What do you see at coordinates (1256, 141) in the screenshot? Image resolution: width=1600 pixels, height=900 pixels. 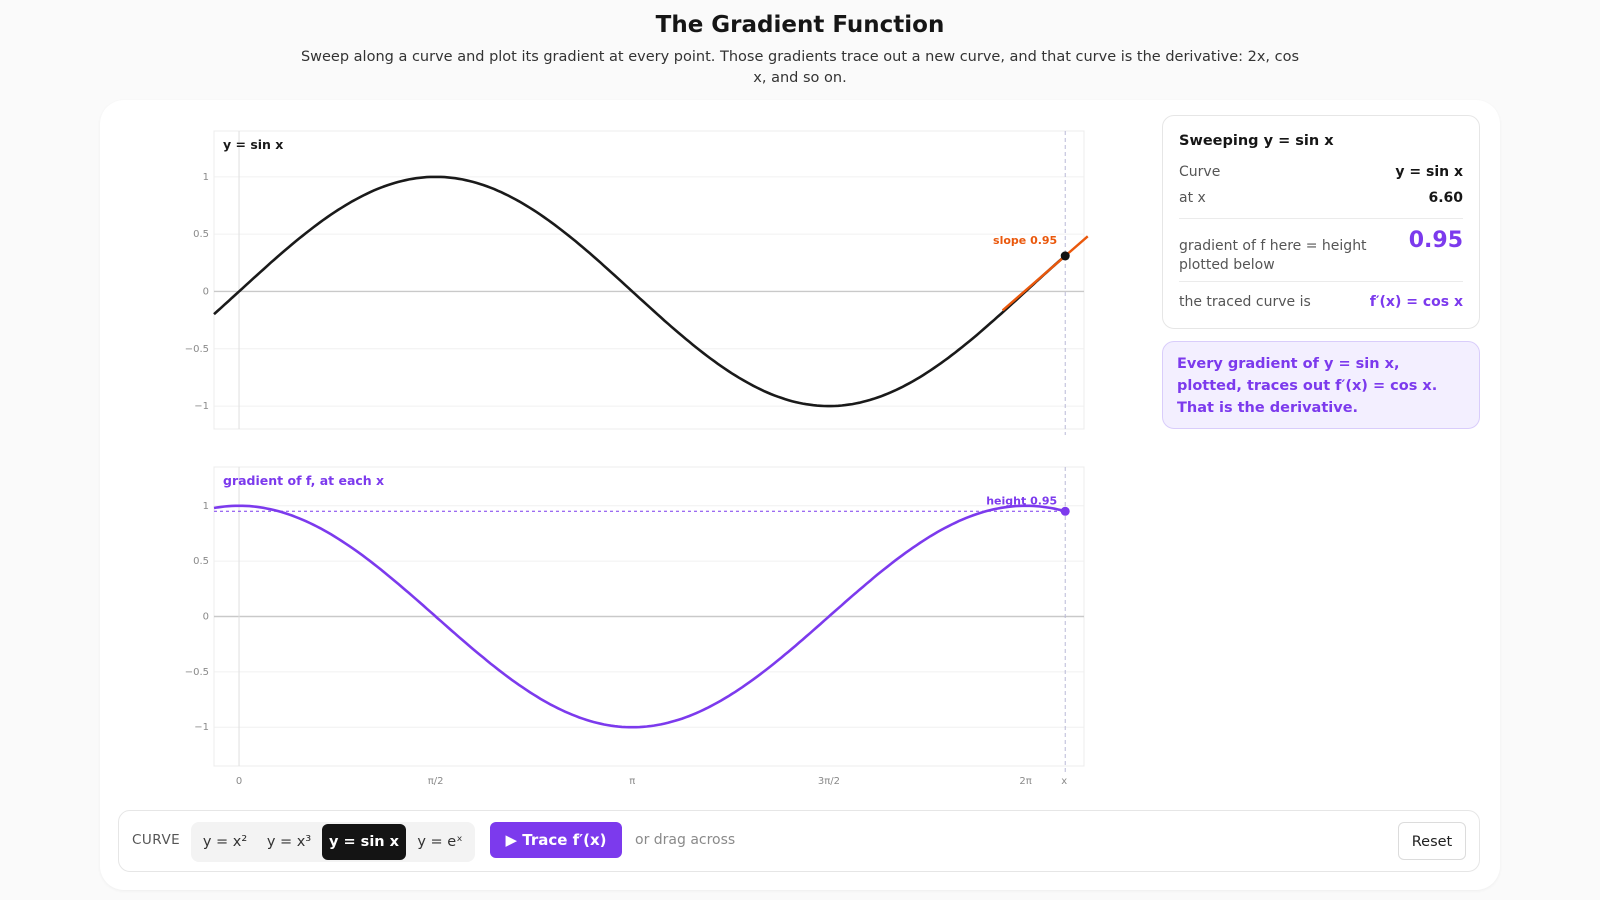 I see `info-heading: Sweeping y = sin x` at bounding box center [1256, 141].